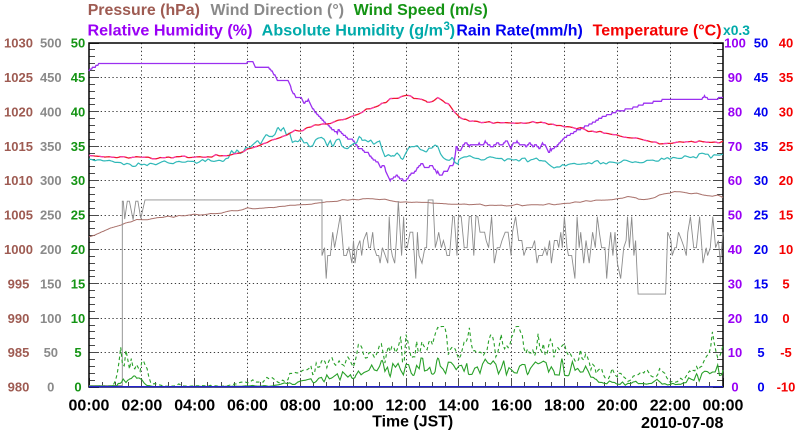 This screenshot has width=800, height=434. I want to click on svg-text: 14:00, so click(458, 406).